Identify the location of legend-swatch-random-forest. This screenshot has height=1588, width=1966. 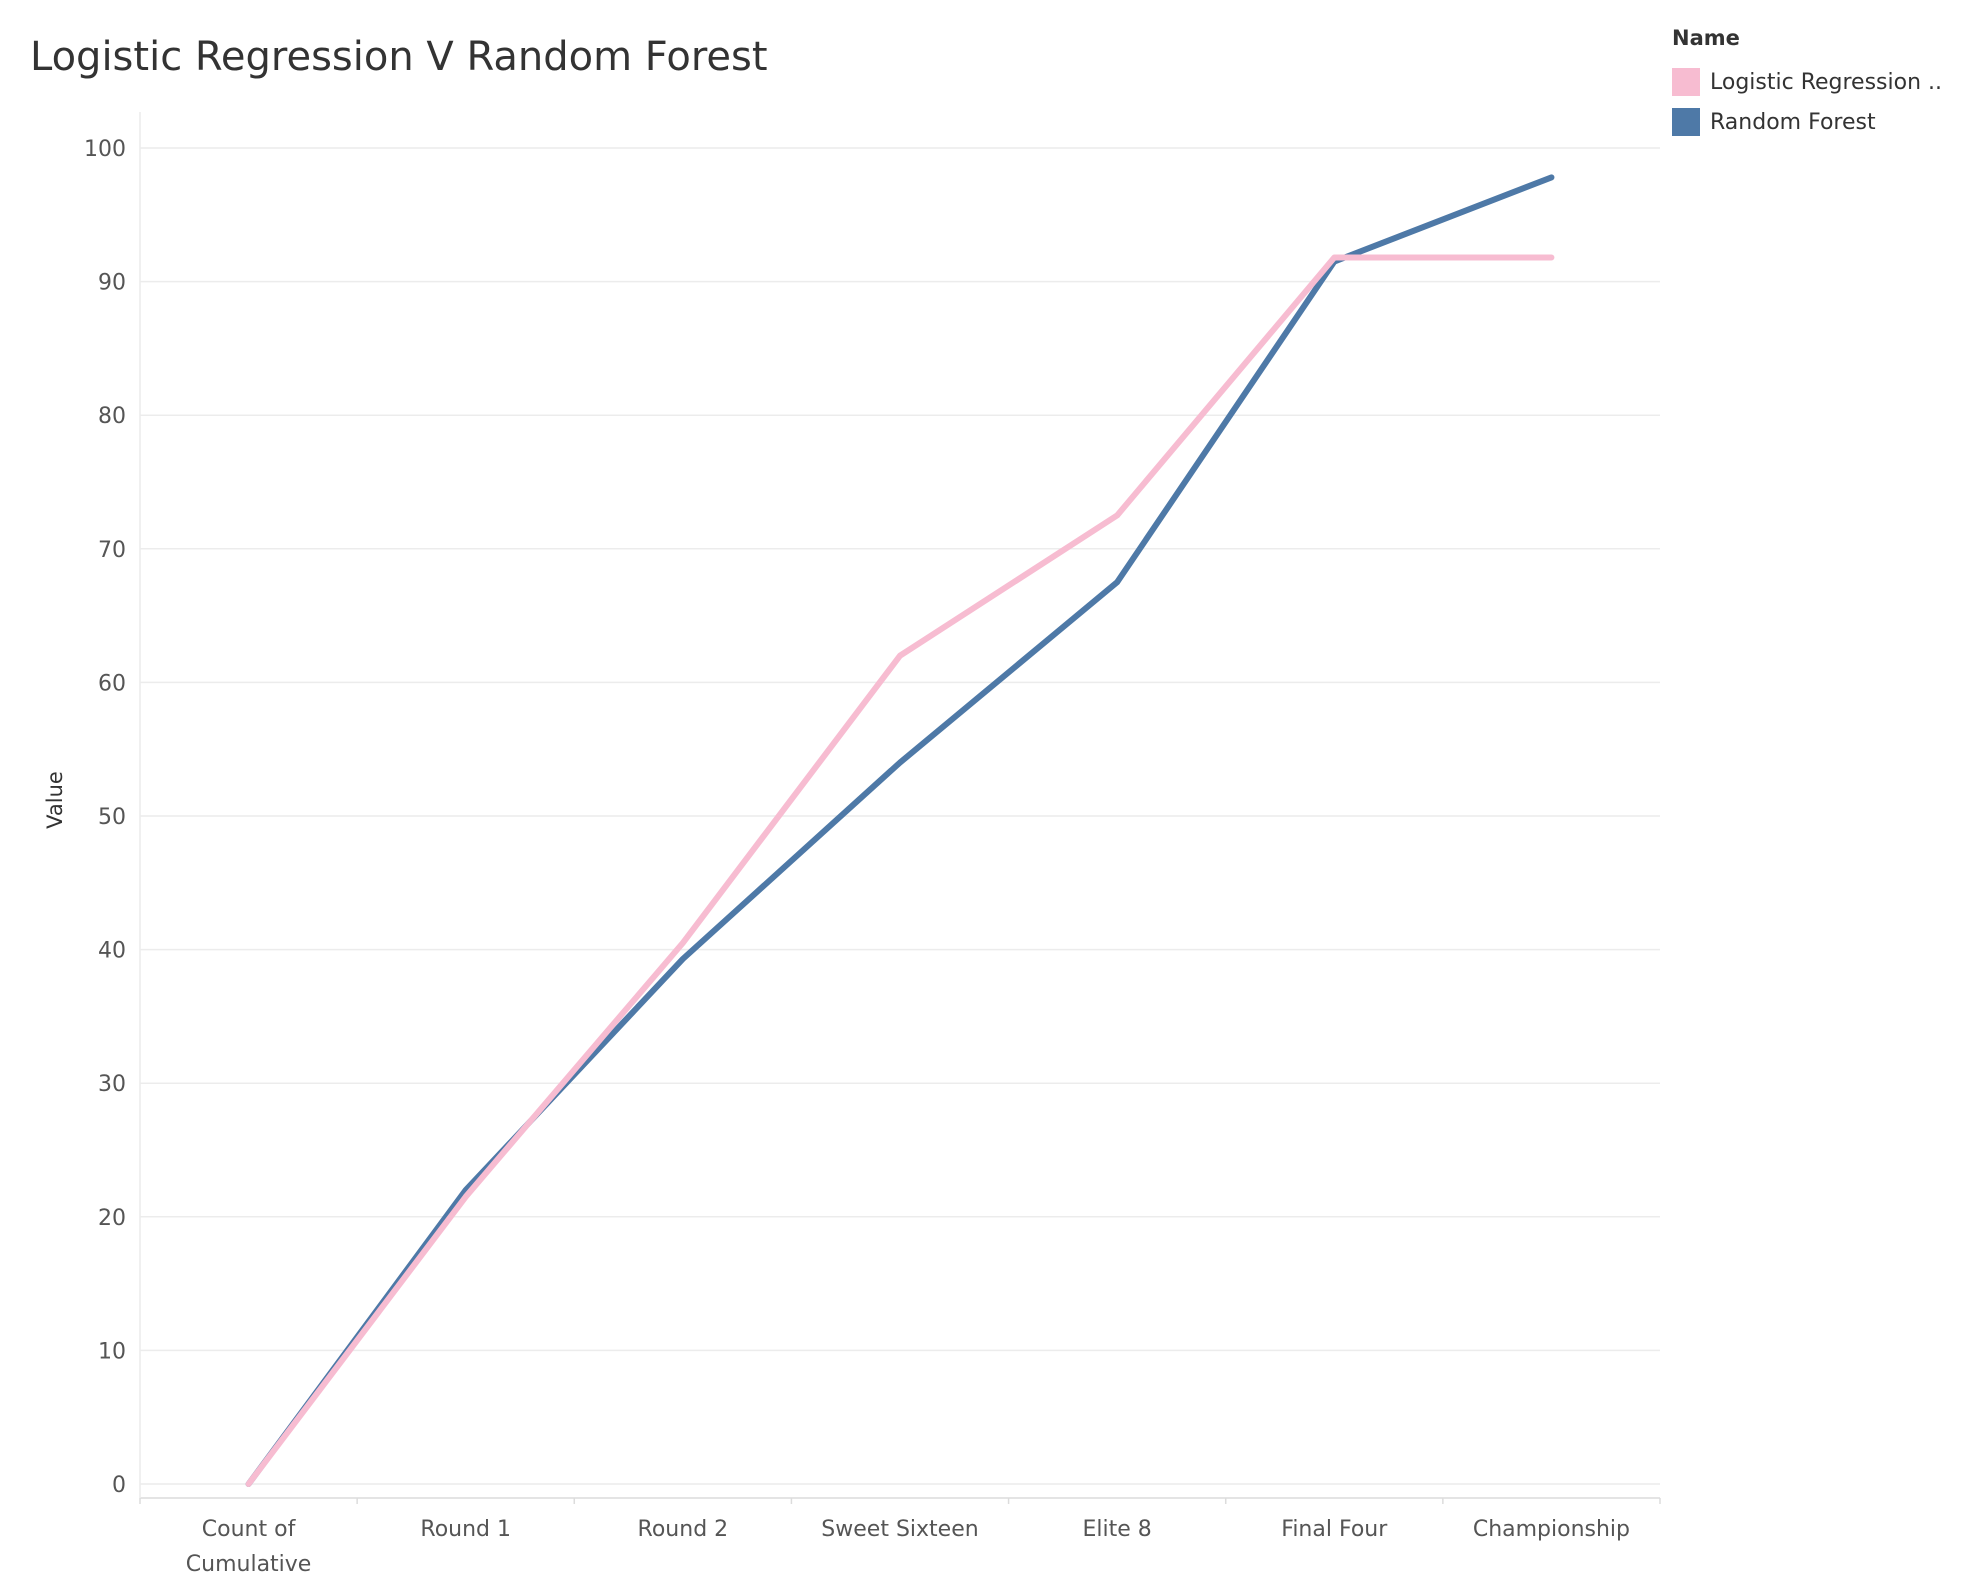
(1686, 122).